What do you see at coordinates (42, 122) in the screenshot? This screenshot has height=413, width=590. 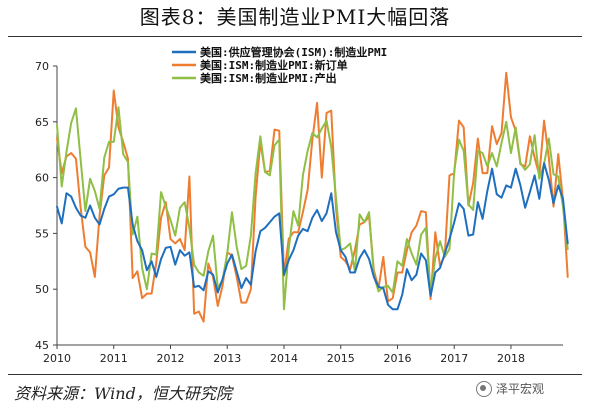 I see `y-tick-label: 65` at bounding box center [42, 122].